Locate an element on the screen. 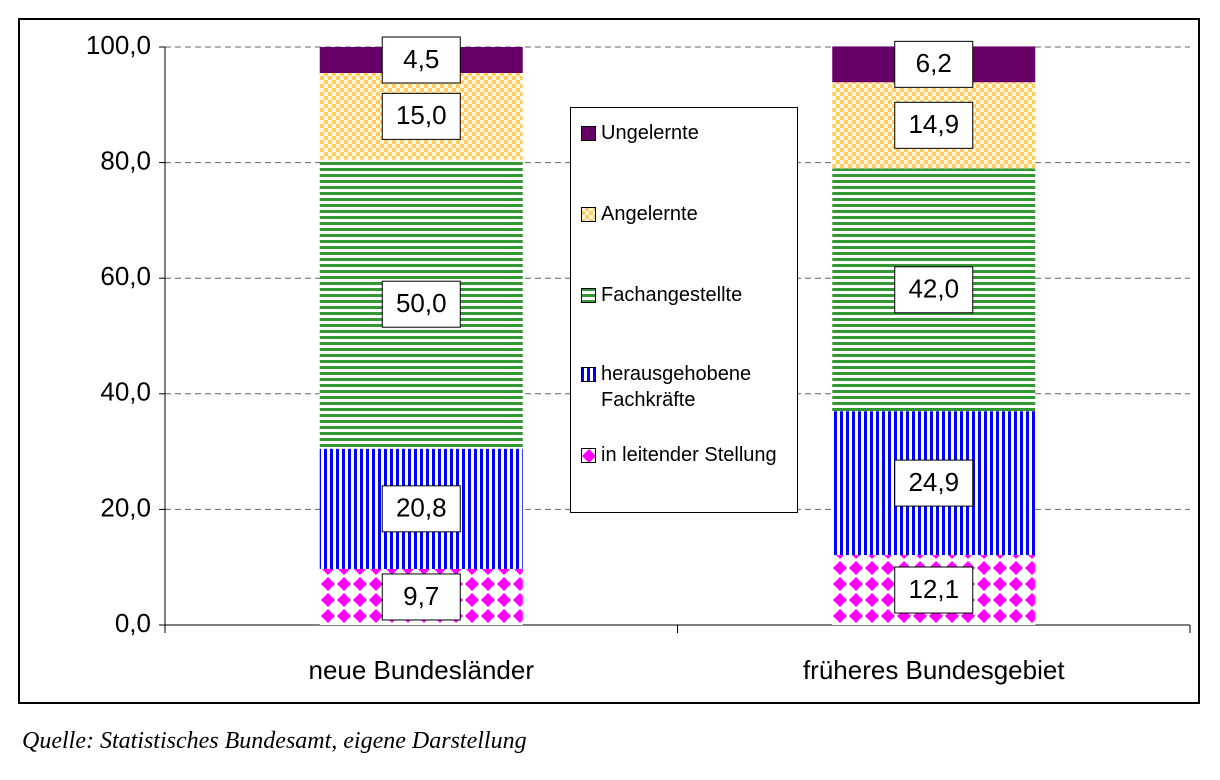  y-tick-label: 0,0 is located at coordinates (133, 623).